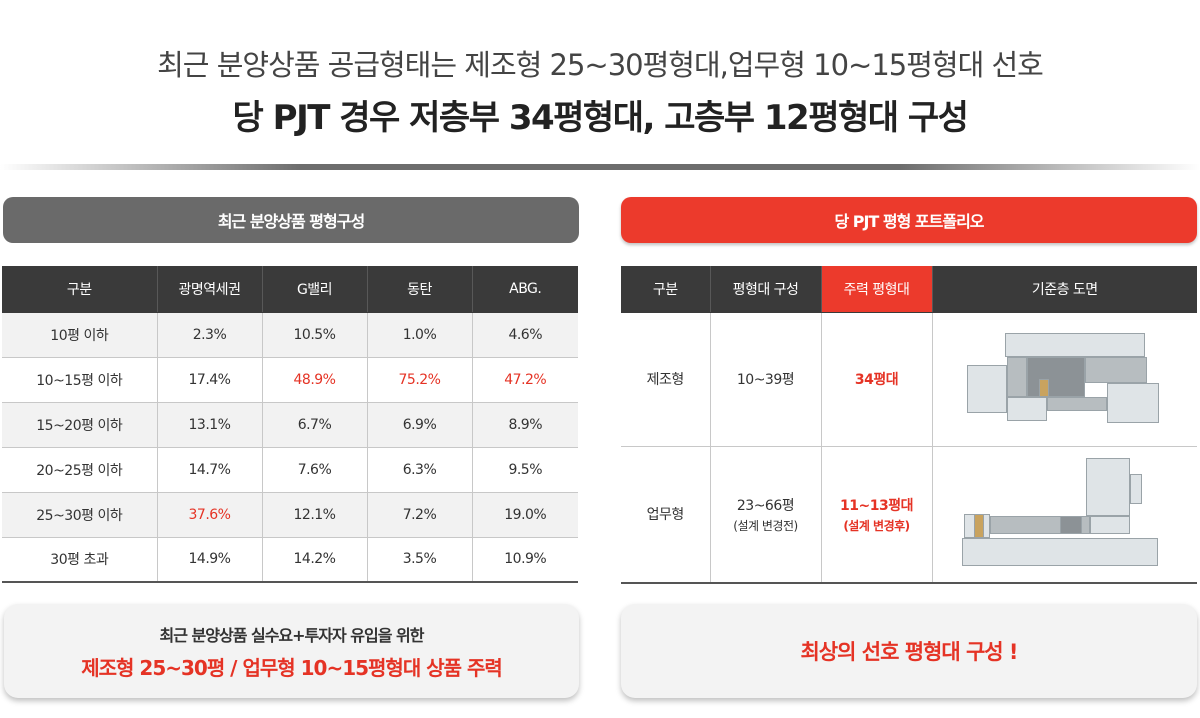  What do you see at coordinates (765, 289) in the screenshot?
I see `column-header: 평형대 구성` at bounding box center [765, 289].